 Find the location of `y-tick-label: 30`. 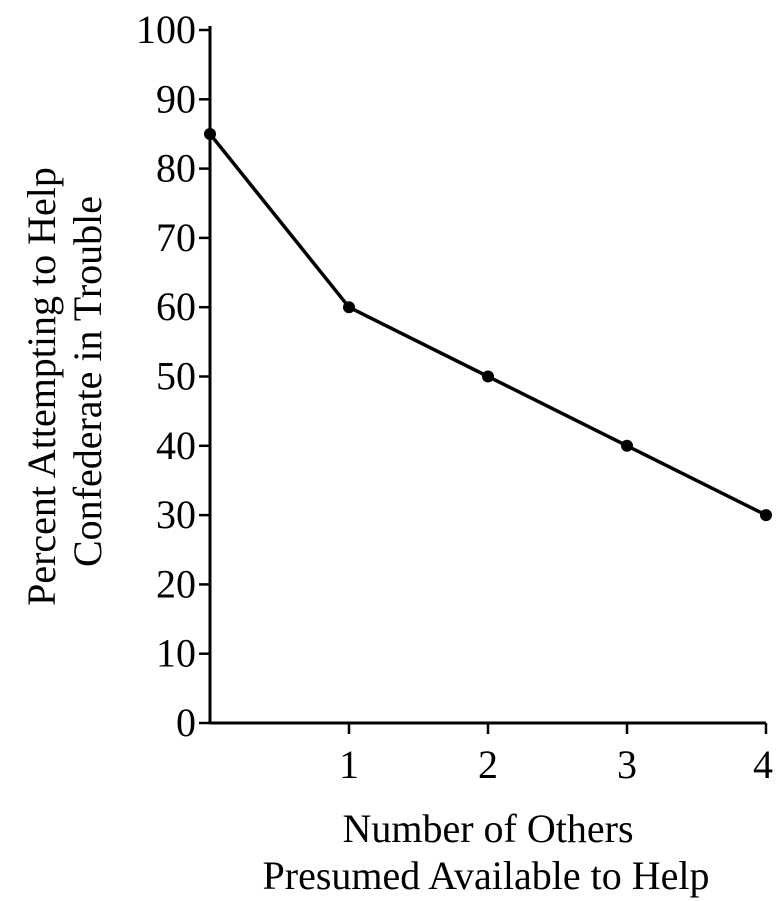

y-tick-label: 30 is located at coordinates (176, 514).